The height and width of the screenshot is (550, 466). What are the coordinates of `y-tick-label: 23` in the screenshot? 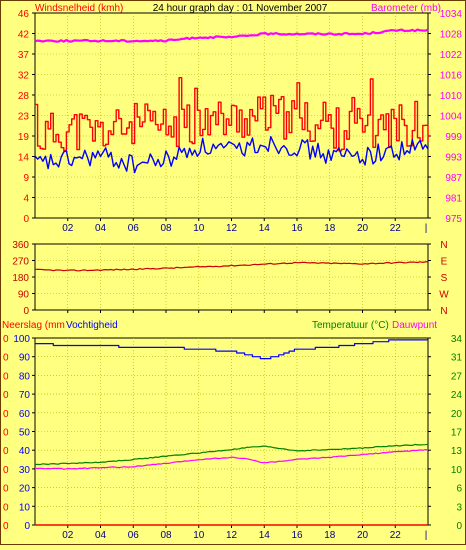 It's located at (24, 117).